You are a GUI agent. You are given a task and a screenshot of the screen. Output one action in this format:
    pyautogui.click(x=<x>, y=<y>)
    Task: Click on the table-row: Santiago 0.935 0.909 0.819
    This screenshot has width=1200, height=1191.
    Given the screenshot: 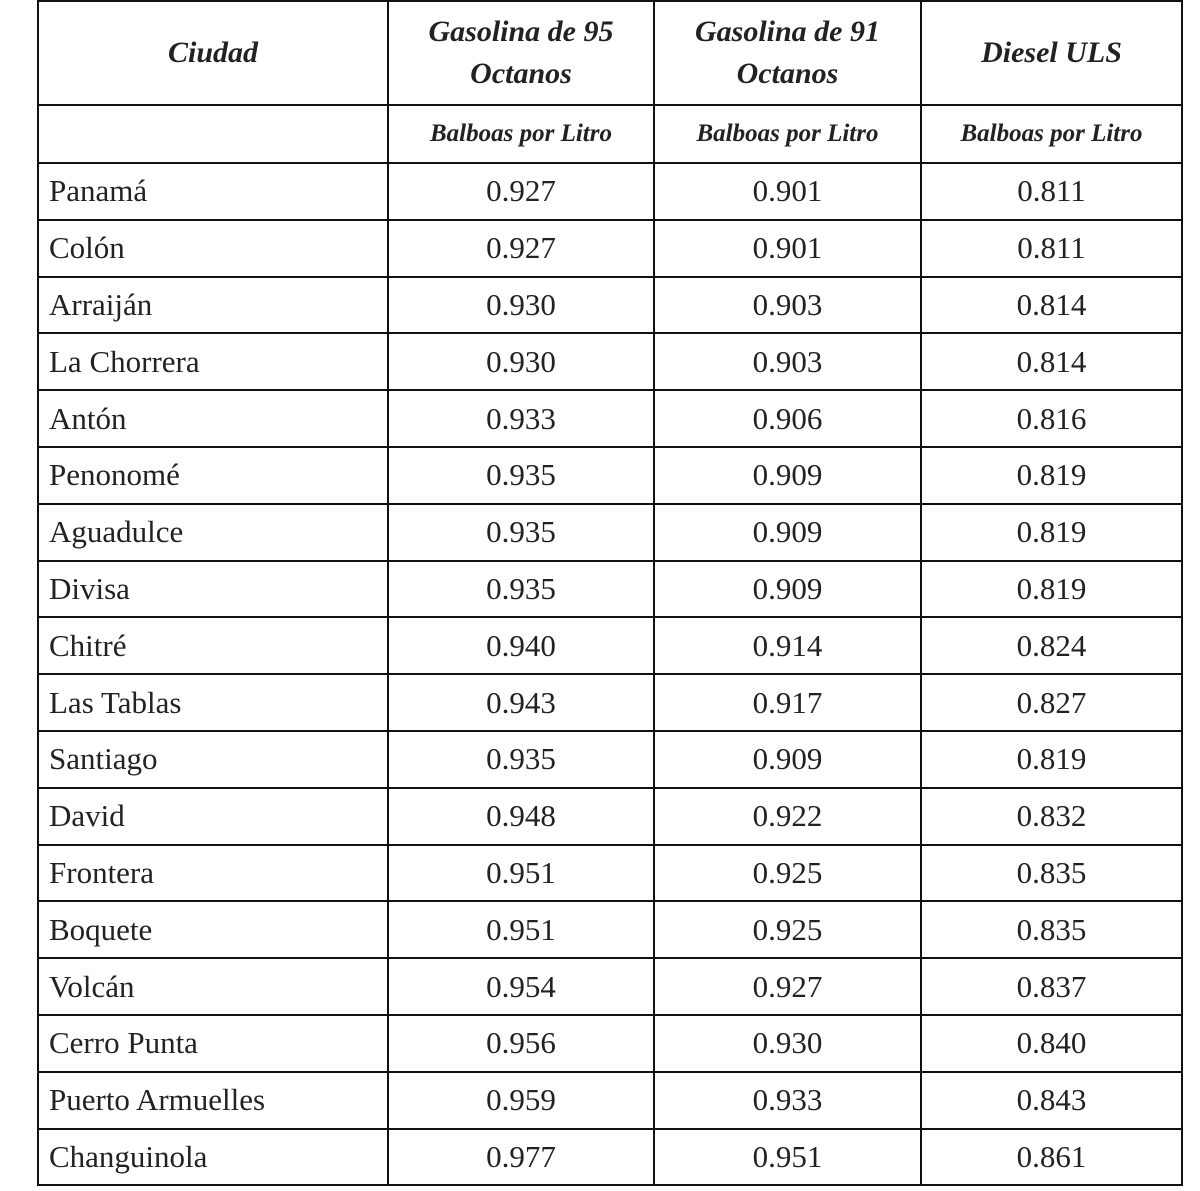 What is the action you would take?
    pyautogui.click(x=610, y=759)
    